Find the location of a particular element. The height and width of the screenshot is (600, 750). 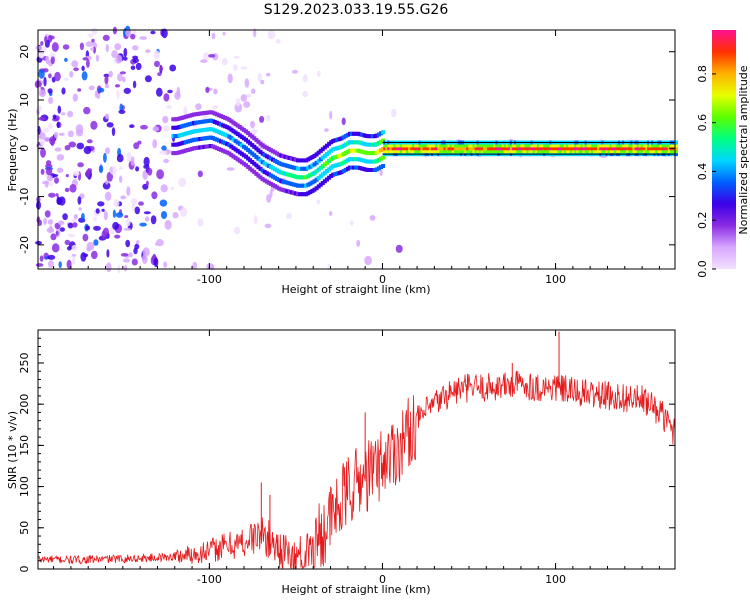

spectrogram-x-tick-label: 0 is located at coordinates (382, 279).